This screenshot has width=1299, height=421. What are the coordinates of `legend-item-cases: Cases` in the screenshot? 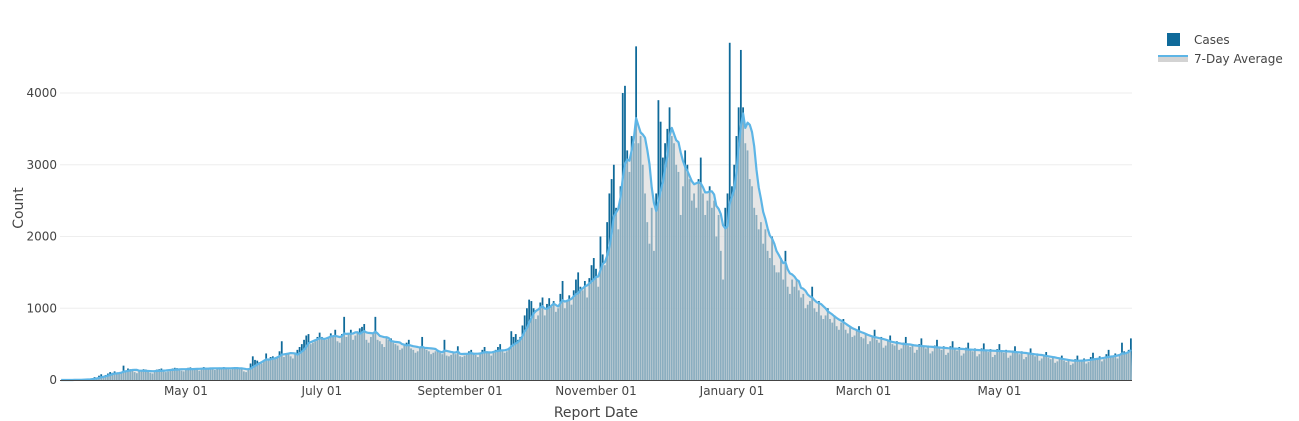 It's located at (1198, 40).